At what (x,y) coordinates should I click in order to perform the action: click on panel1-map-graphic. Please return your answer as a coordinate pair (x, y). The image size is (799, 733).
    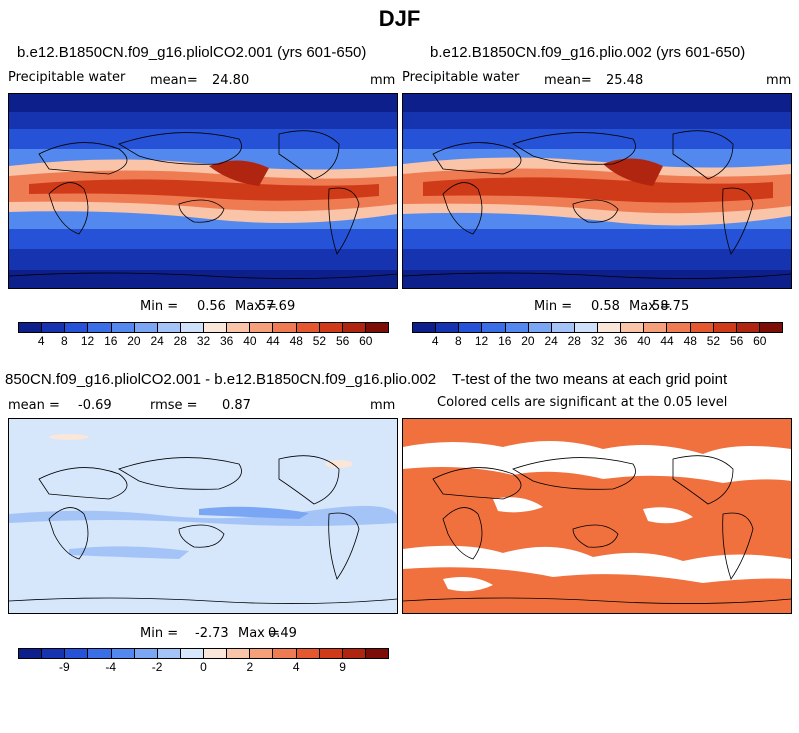
    Looking at the image, I should click on (203, 191).